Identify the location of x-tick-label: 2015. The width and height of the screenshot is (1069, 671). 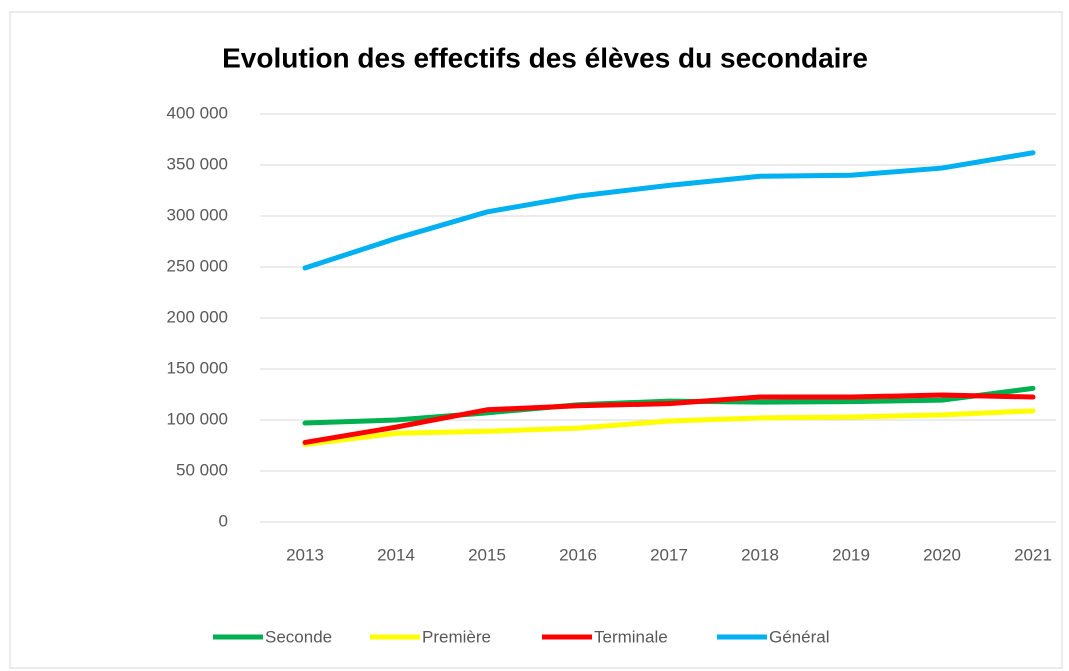
(487, 554).